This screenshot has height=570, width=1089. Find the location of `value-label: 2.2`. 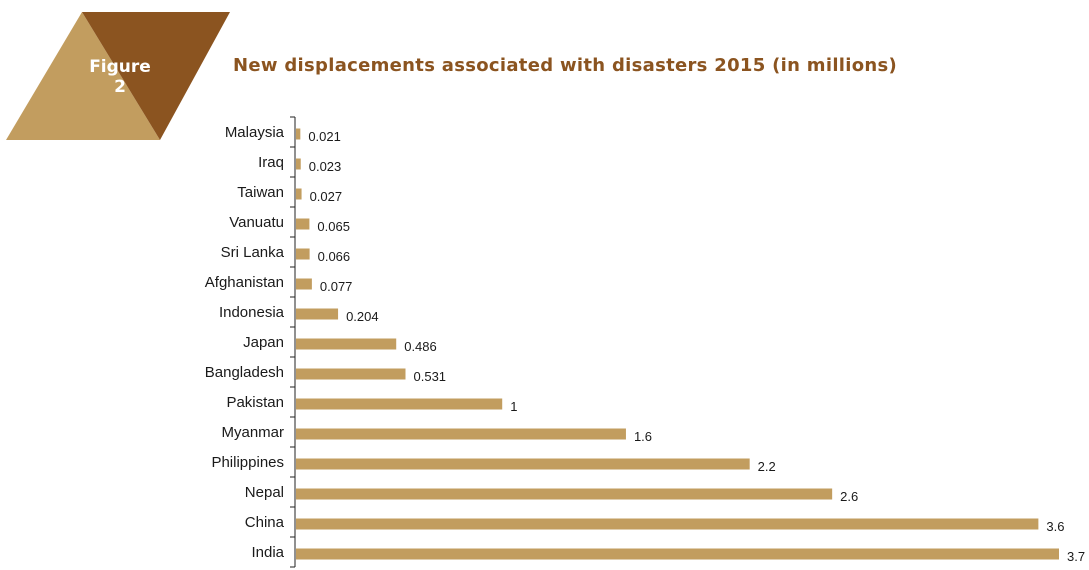

value-label: 2.2 is located at coordinates (767, 466).